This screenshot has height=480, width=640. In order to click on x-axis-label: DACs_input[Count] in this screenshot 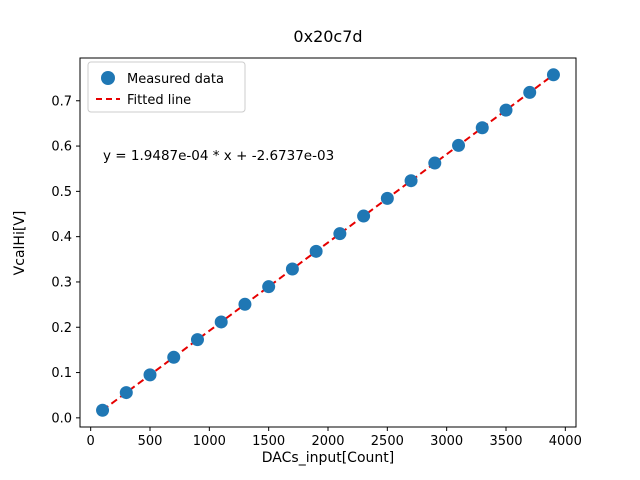, I will do `click(328, 458)`.